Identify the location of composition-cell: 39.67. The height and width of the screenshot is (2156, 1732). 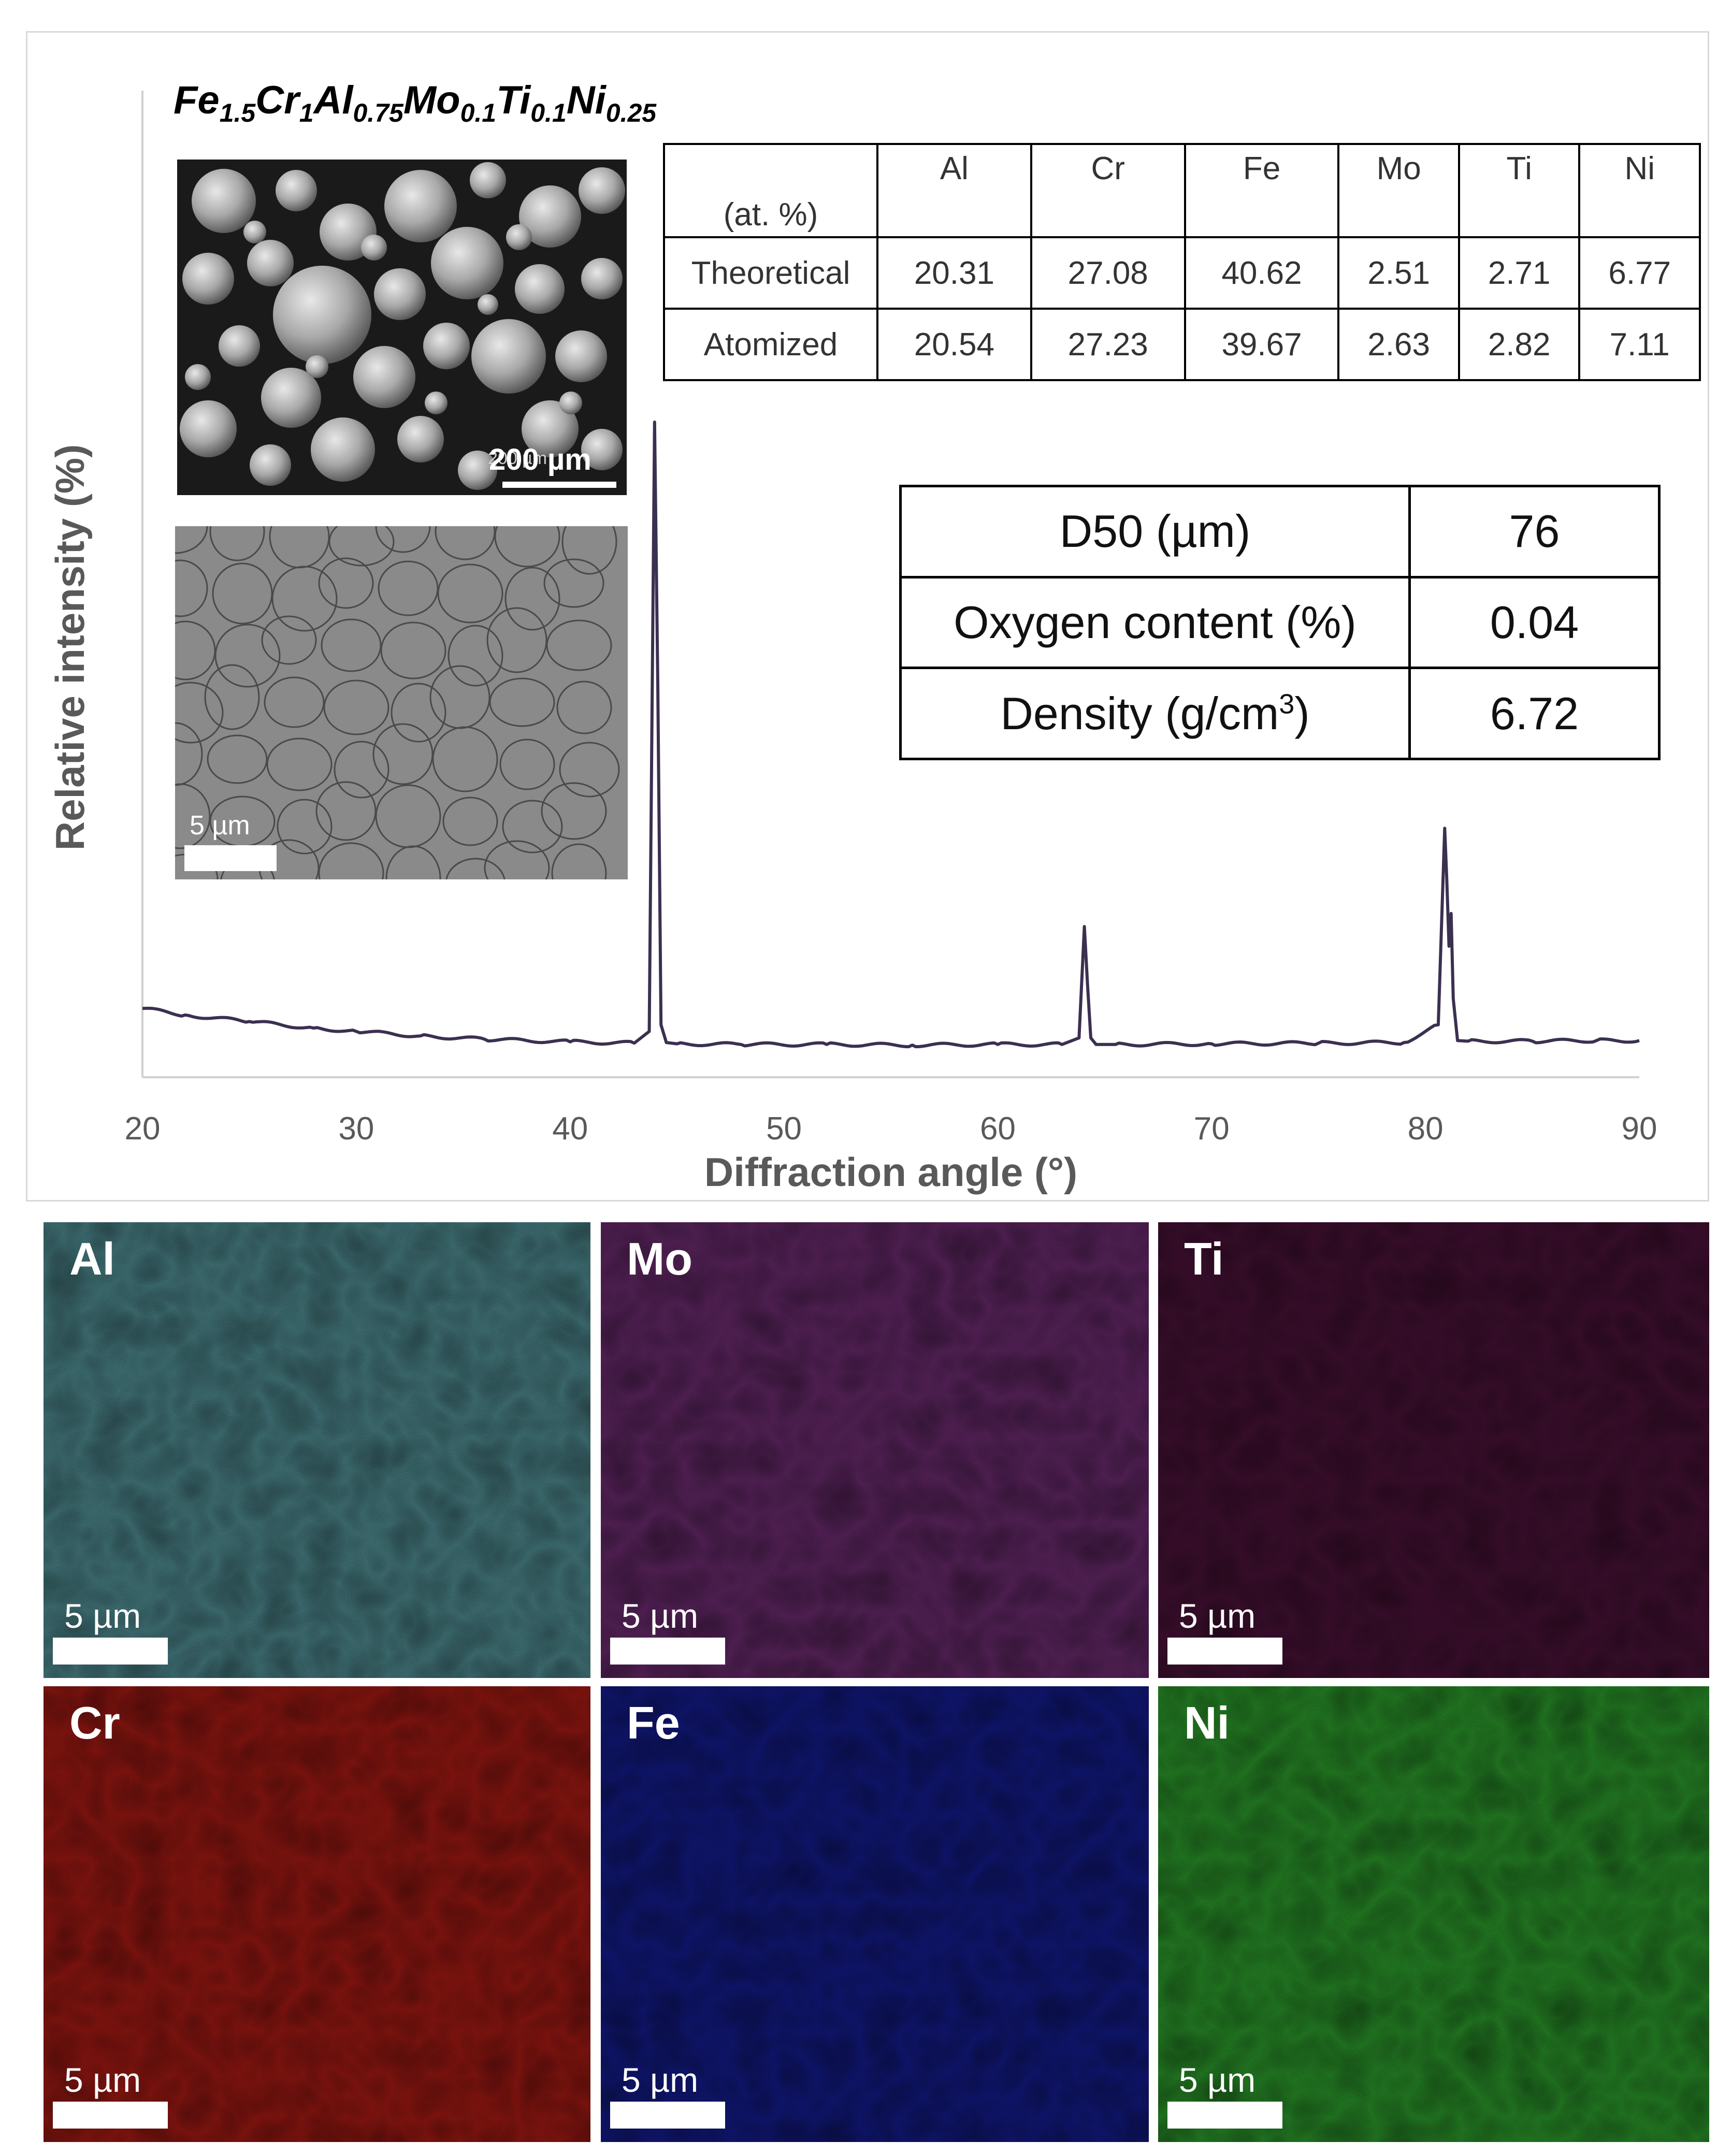
(1261, 344).